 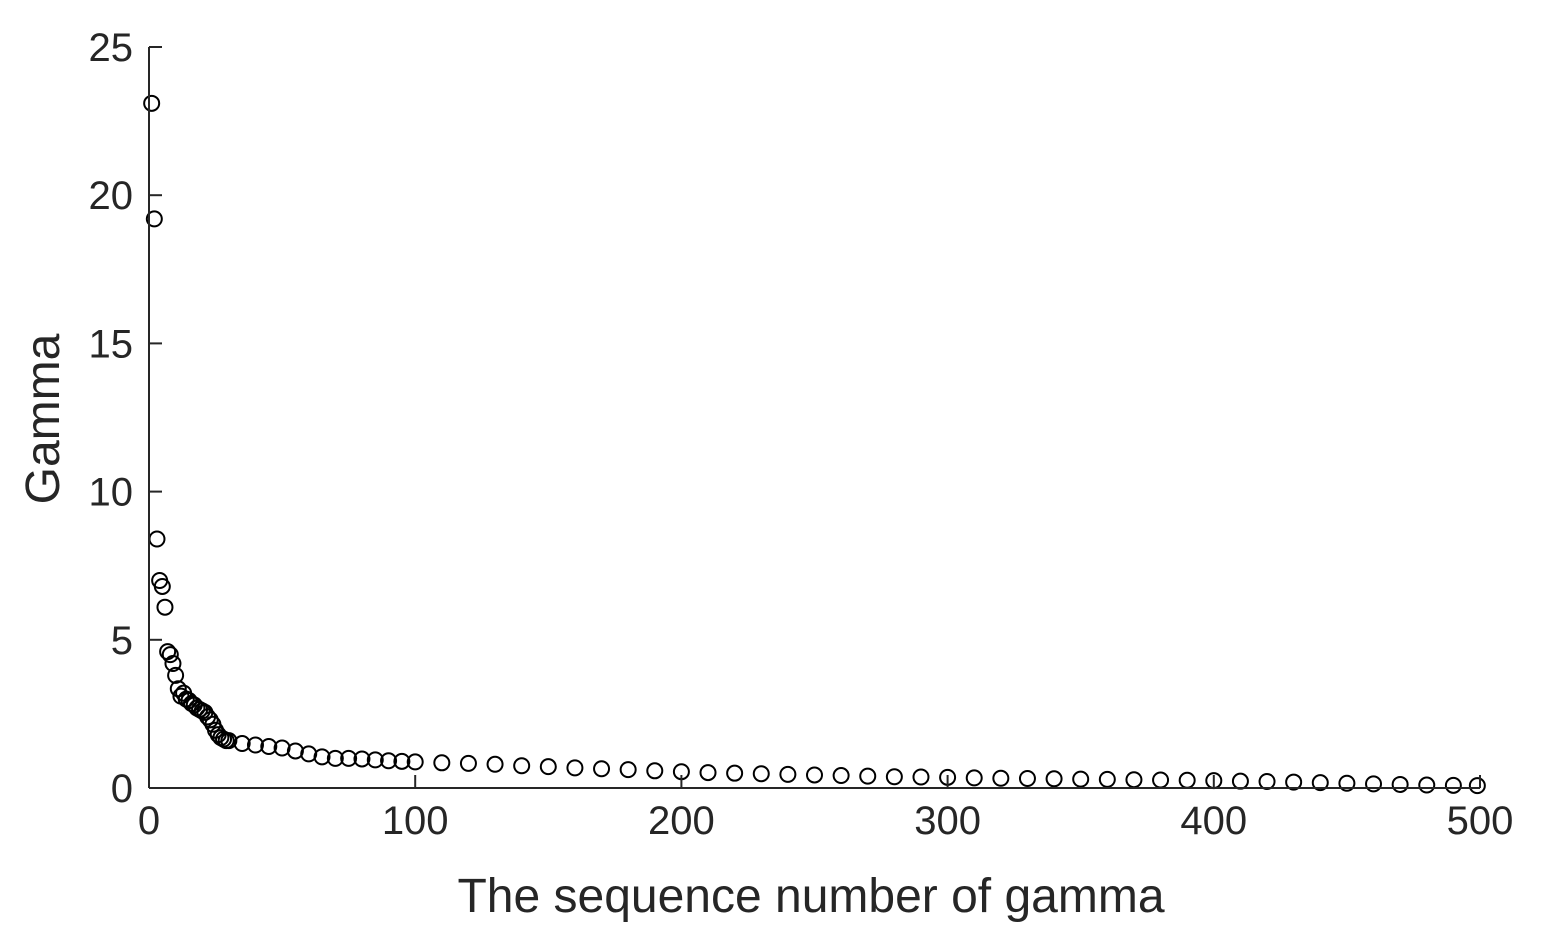 What do you see at coordinates (111, 196) in the screenshot?
I see `y-tick-label: 20` at bounding box center [111, 196].